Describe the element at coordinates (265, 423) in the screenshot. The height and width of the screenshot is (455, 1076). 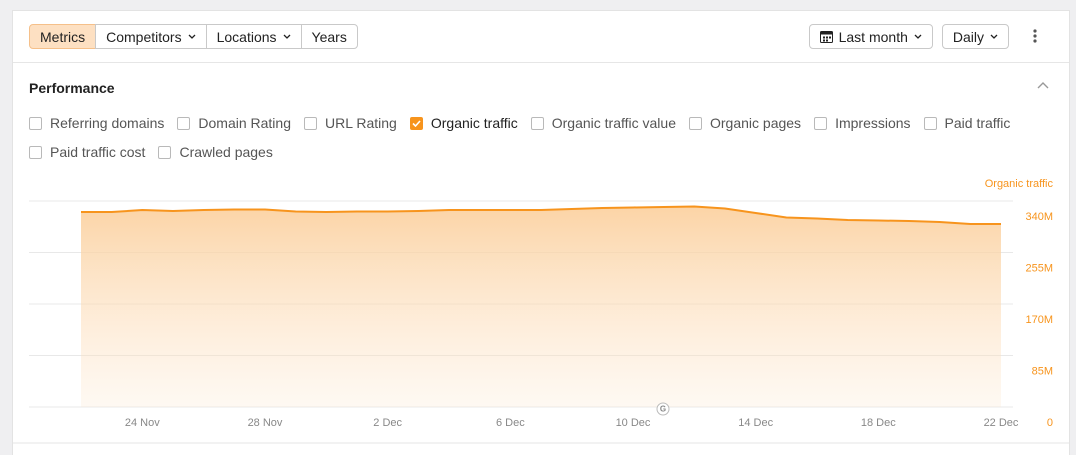
I see `x-tick-label: 28 Nov` at that location.